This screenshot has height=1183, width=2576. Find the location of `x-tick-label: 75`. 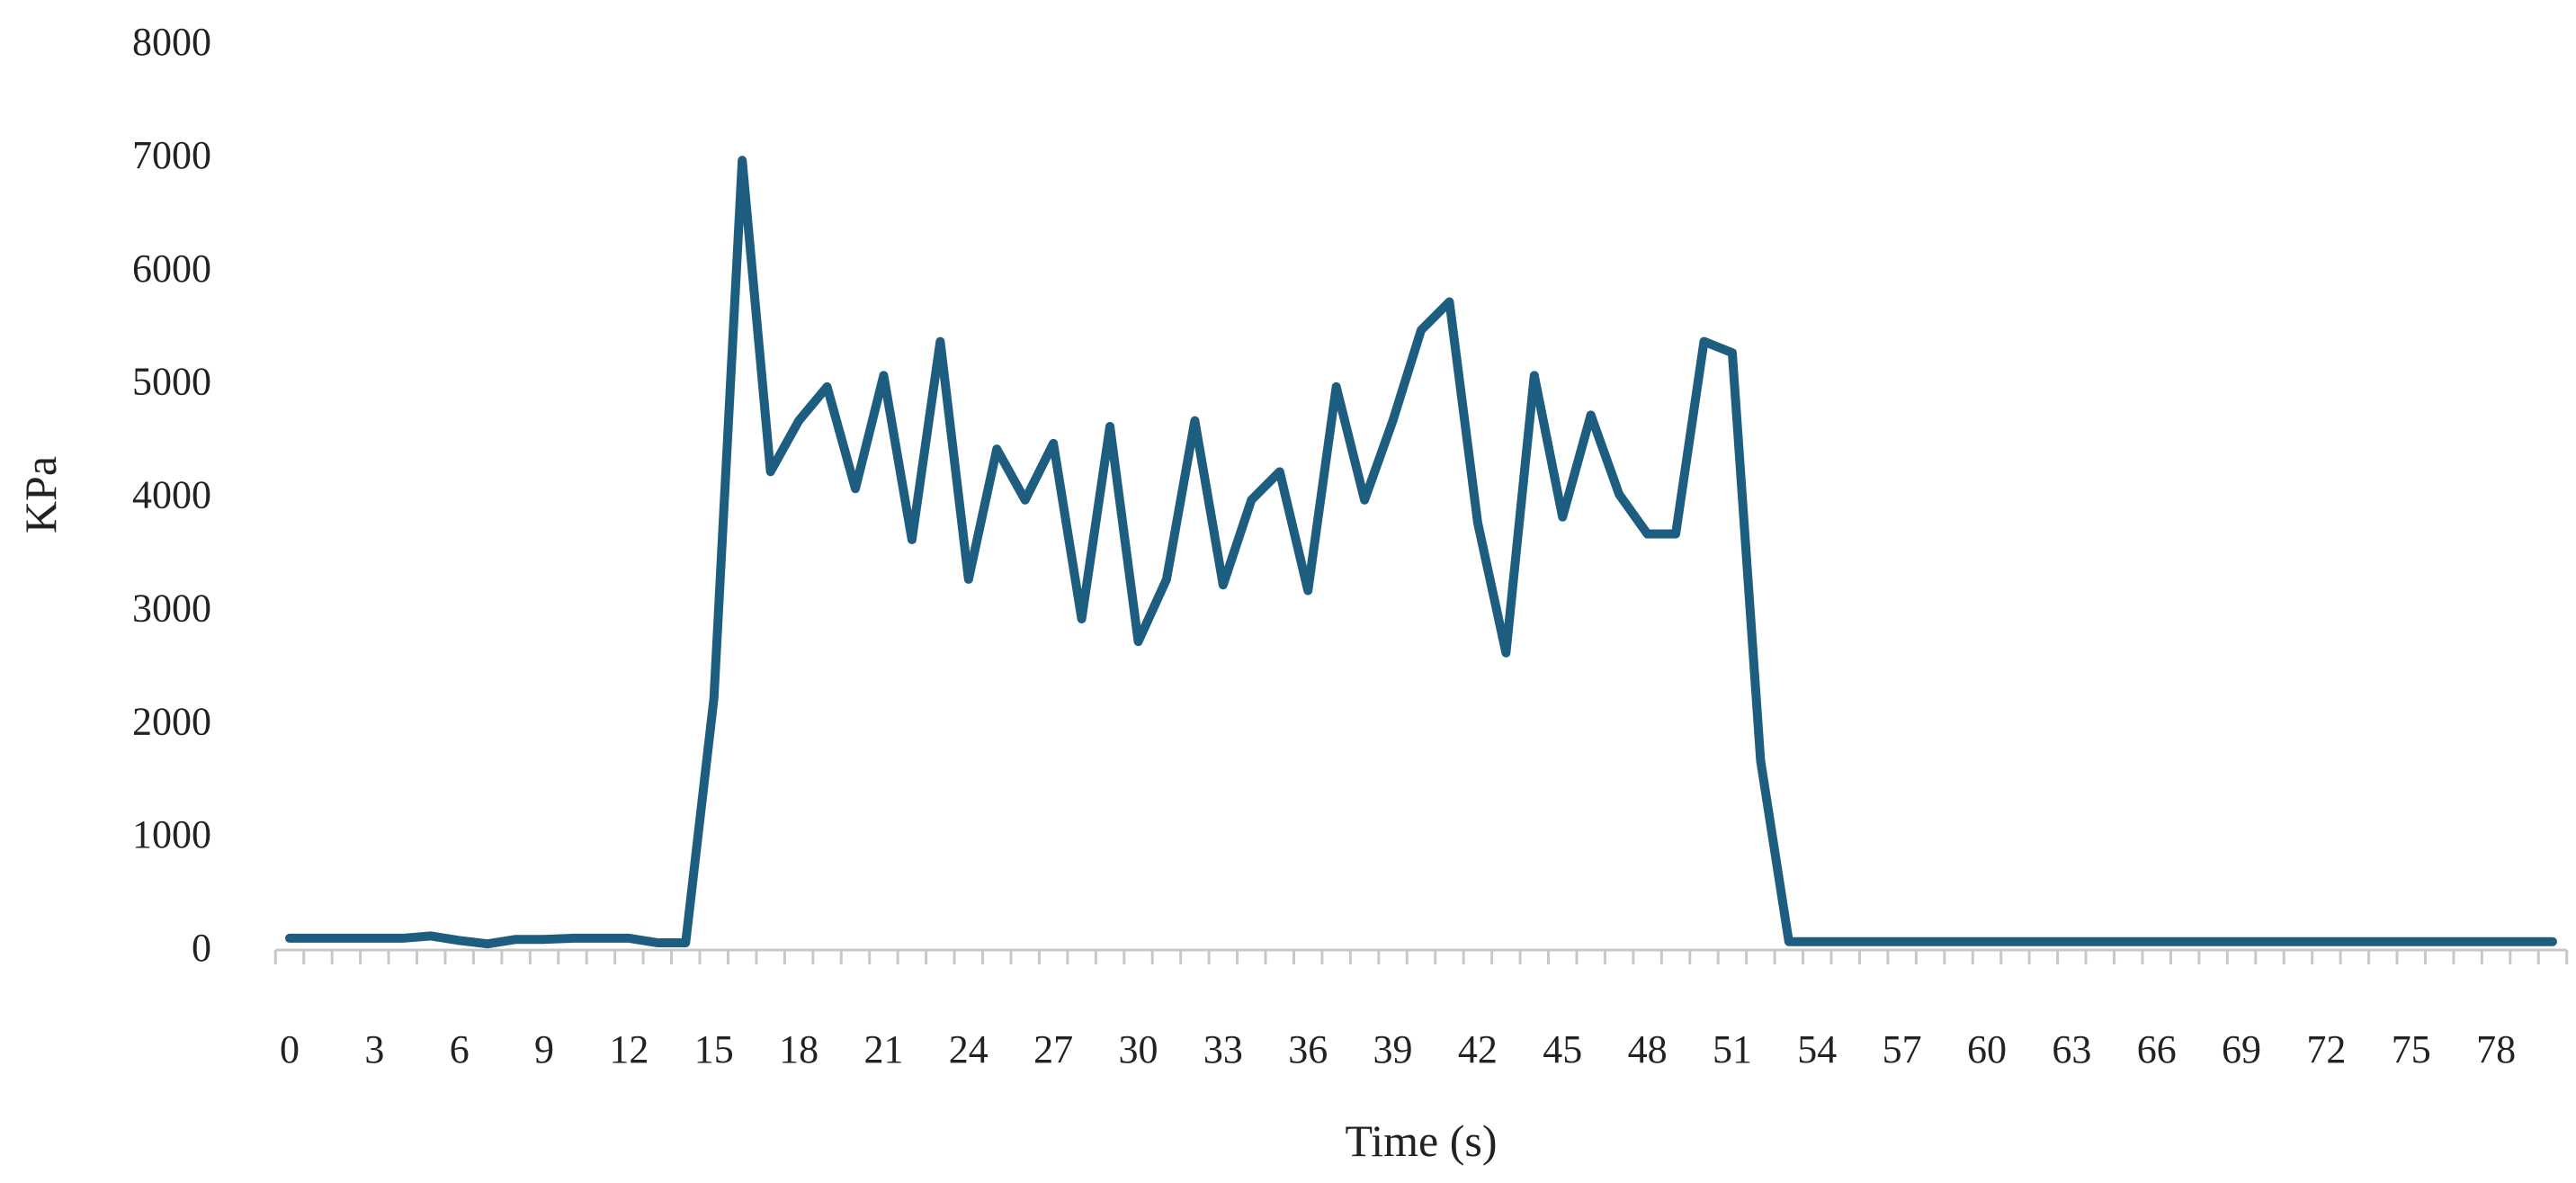

x-tick-label: 75 is located at coordinates (2411, 1049).